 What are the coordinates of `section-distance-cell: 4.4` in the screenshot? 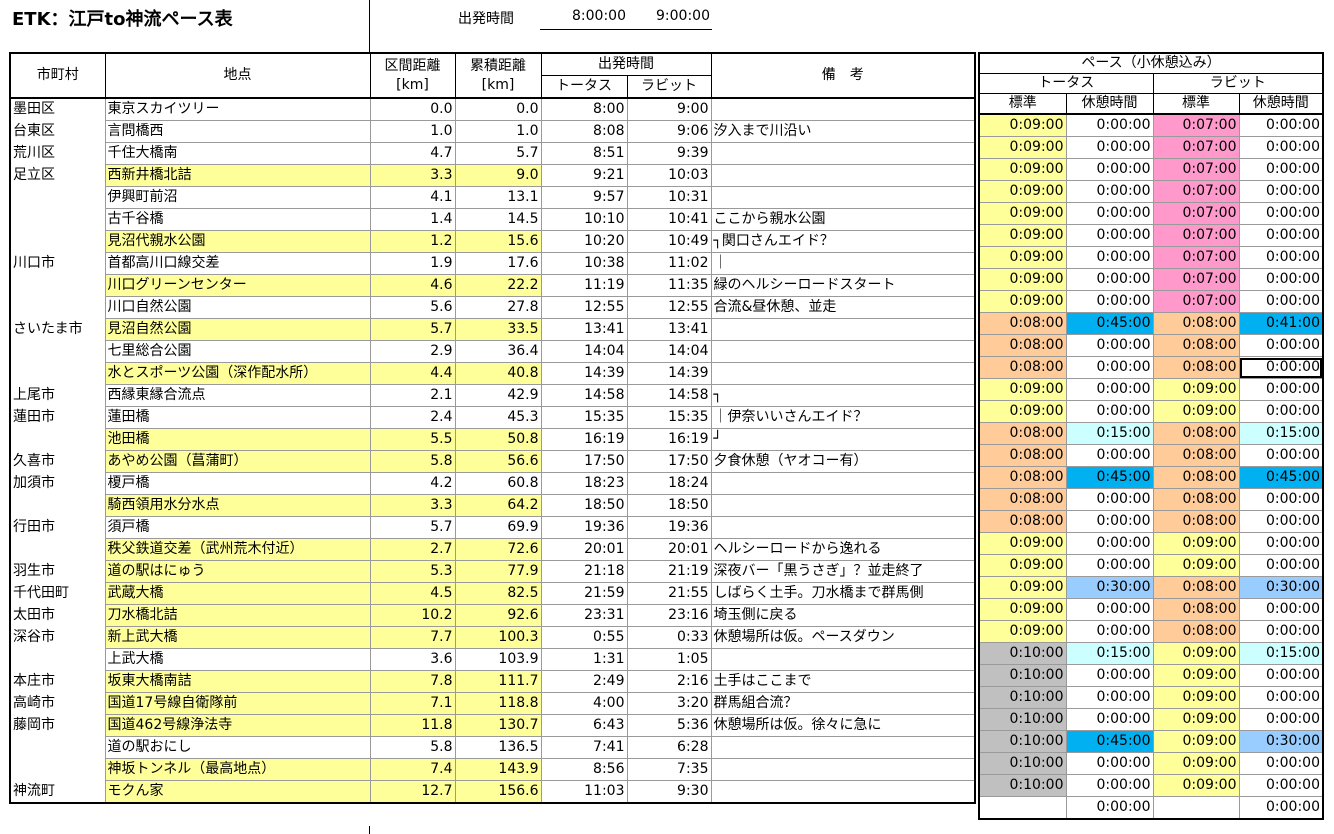 It's located at (412, 373).